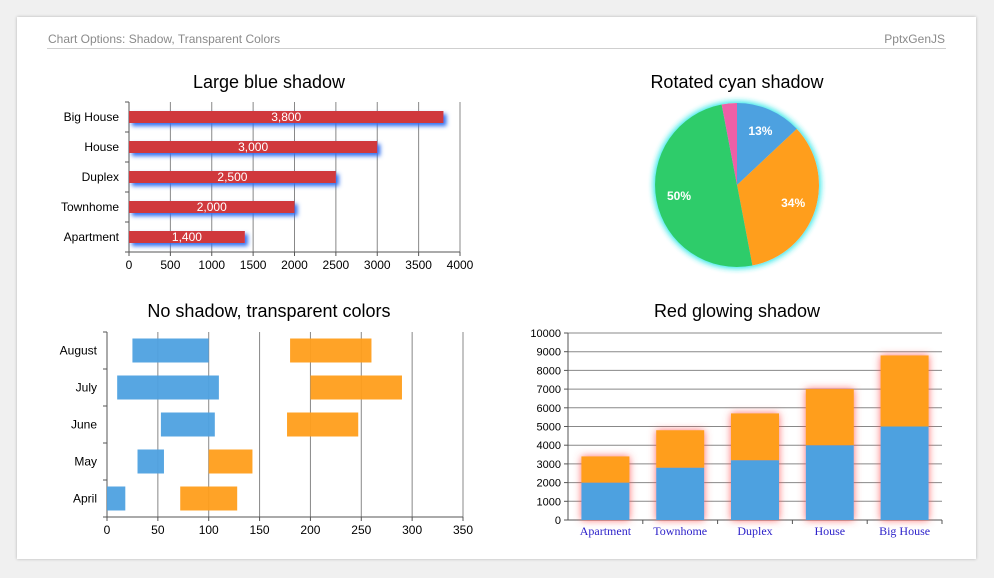 Image resolution: width=994 pixels, height=578 pixels. Describe the element at coordinates (418, 265) in the screenshot. I see `x-tick-label: 3500` at that location.